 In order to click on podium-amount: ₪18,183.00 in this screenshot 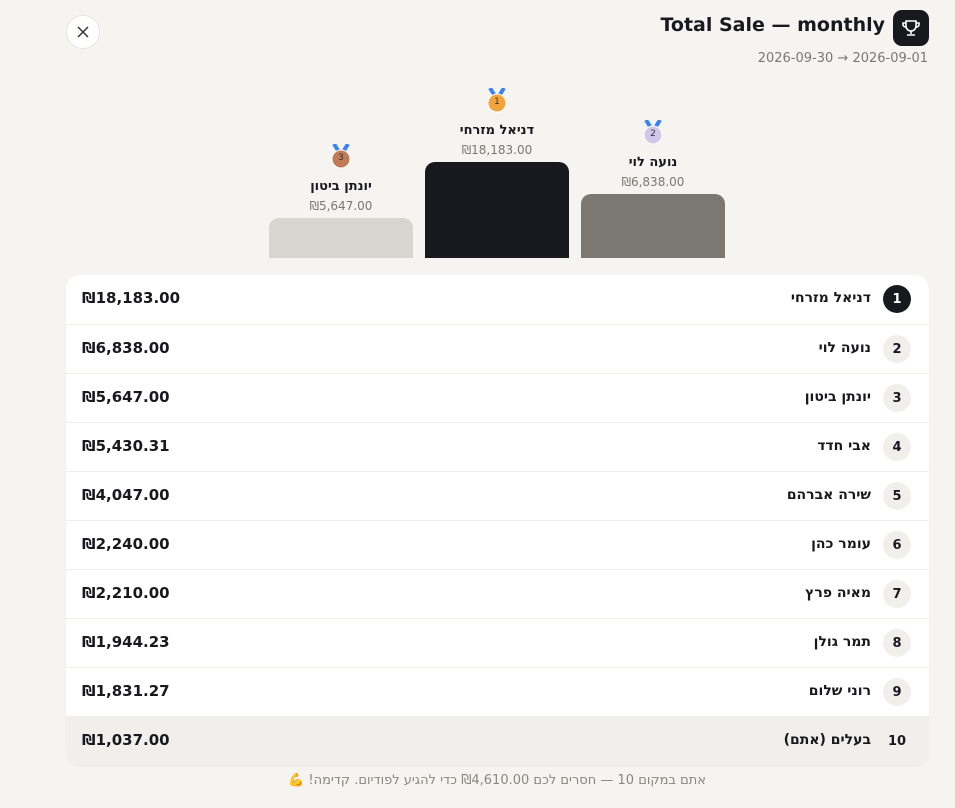, I will do `click(497, 150)`.